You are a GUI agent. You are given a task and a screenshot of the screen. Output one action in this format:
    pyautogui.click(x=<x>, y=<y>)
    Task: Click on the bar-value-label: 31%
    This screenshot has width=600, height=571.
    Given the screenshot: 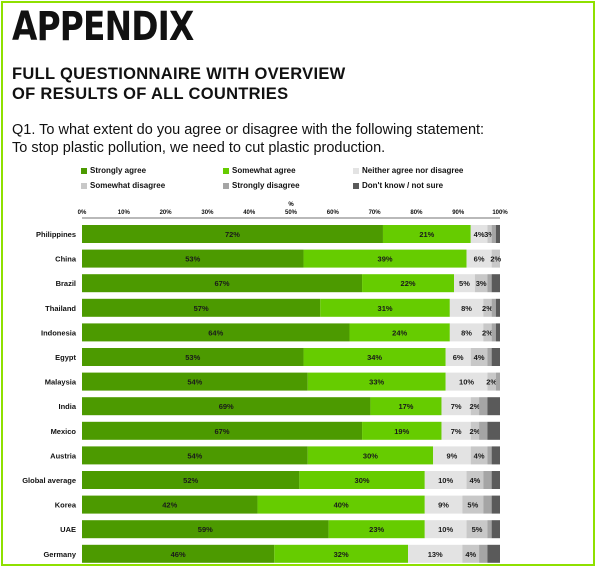 What is the action you would take?
    pyautogui.click(x=385, y=308)
    